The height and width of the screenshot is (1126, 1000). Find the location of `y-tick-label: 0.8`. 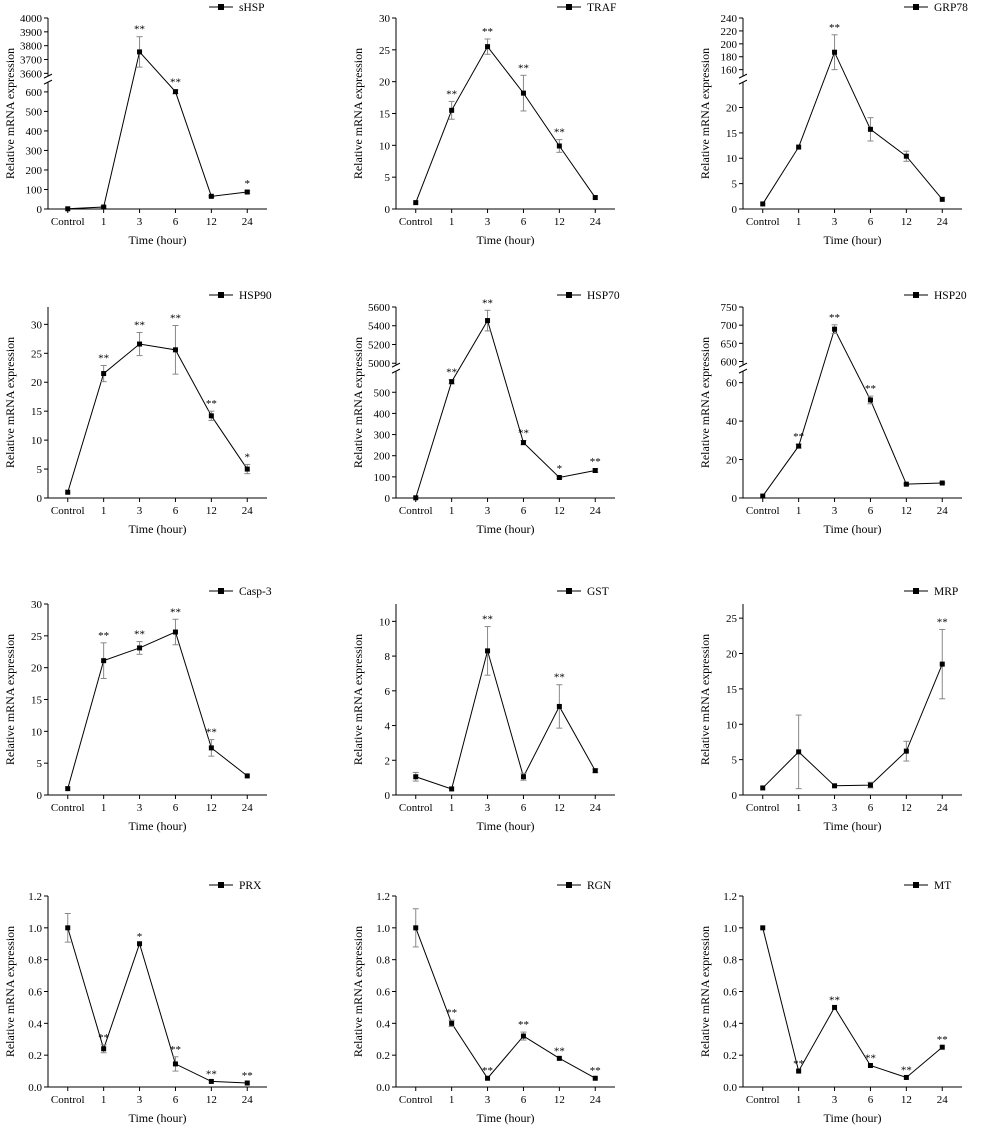

y-tick-label: 0.8 is located at coordinates (383, 961).